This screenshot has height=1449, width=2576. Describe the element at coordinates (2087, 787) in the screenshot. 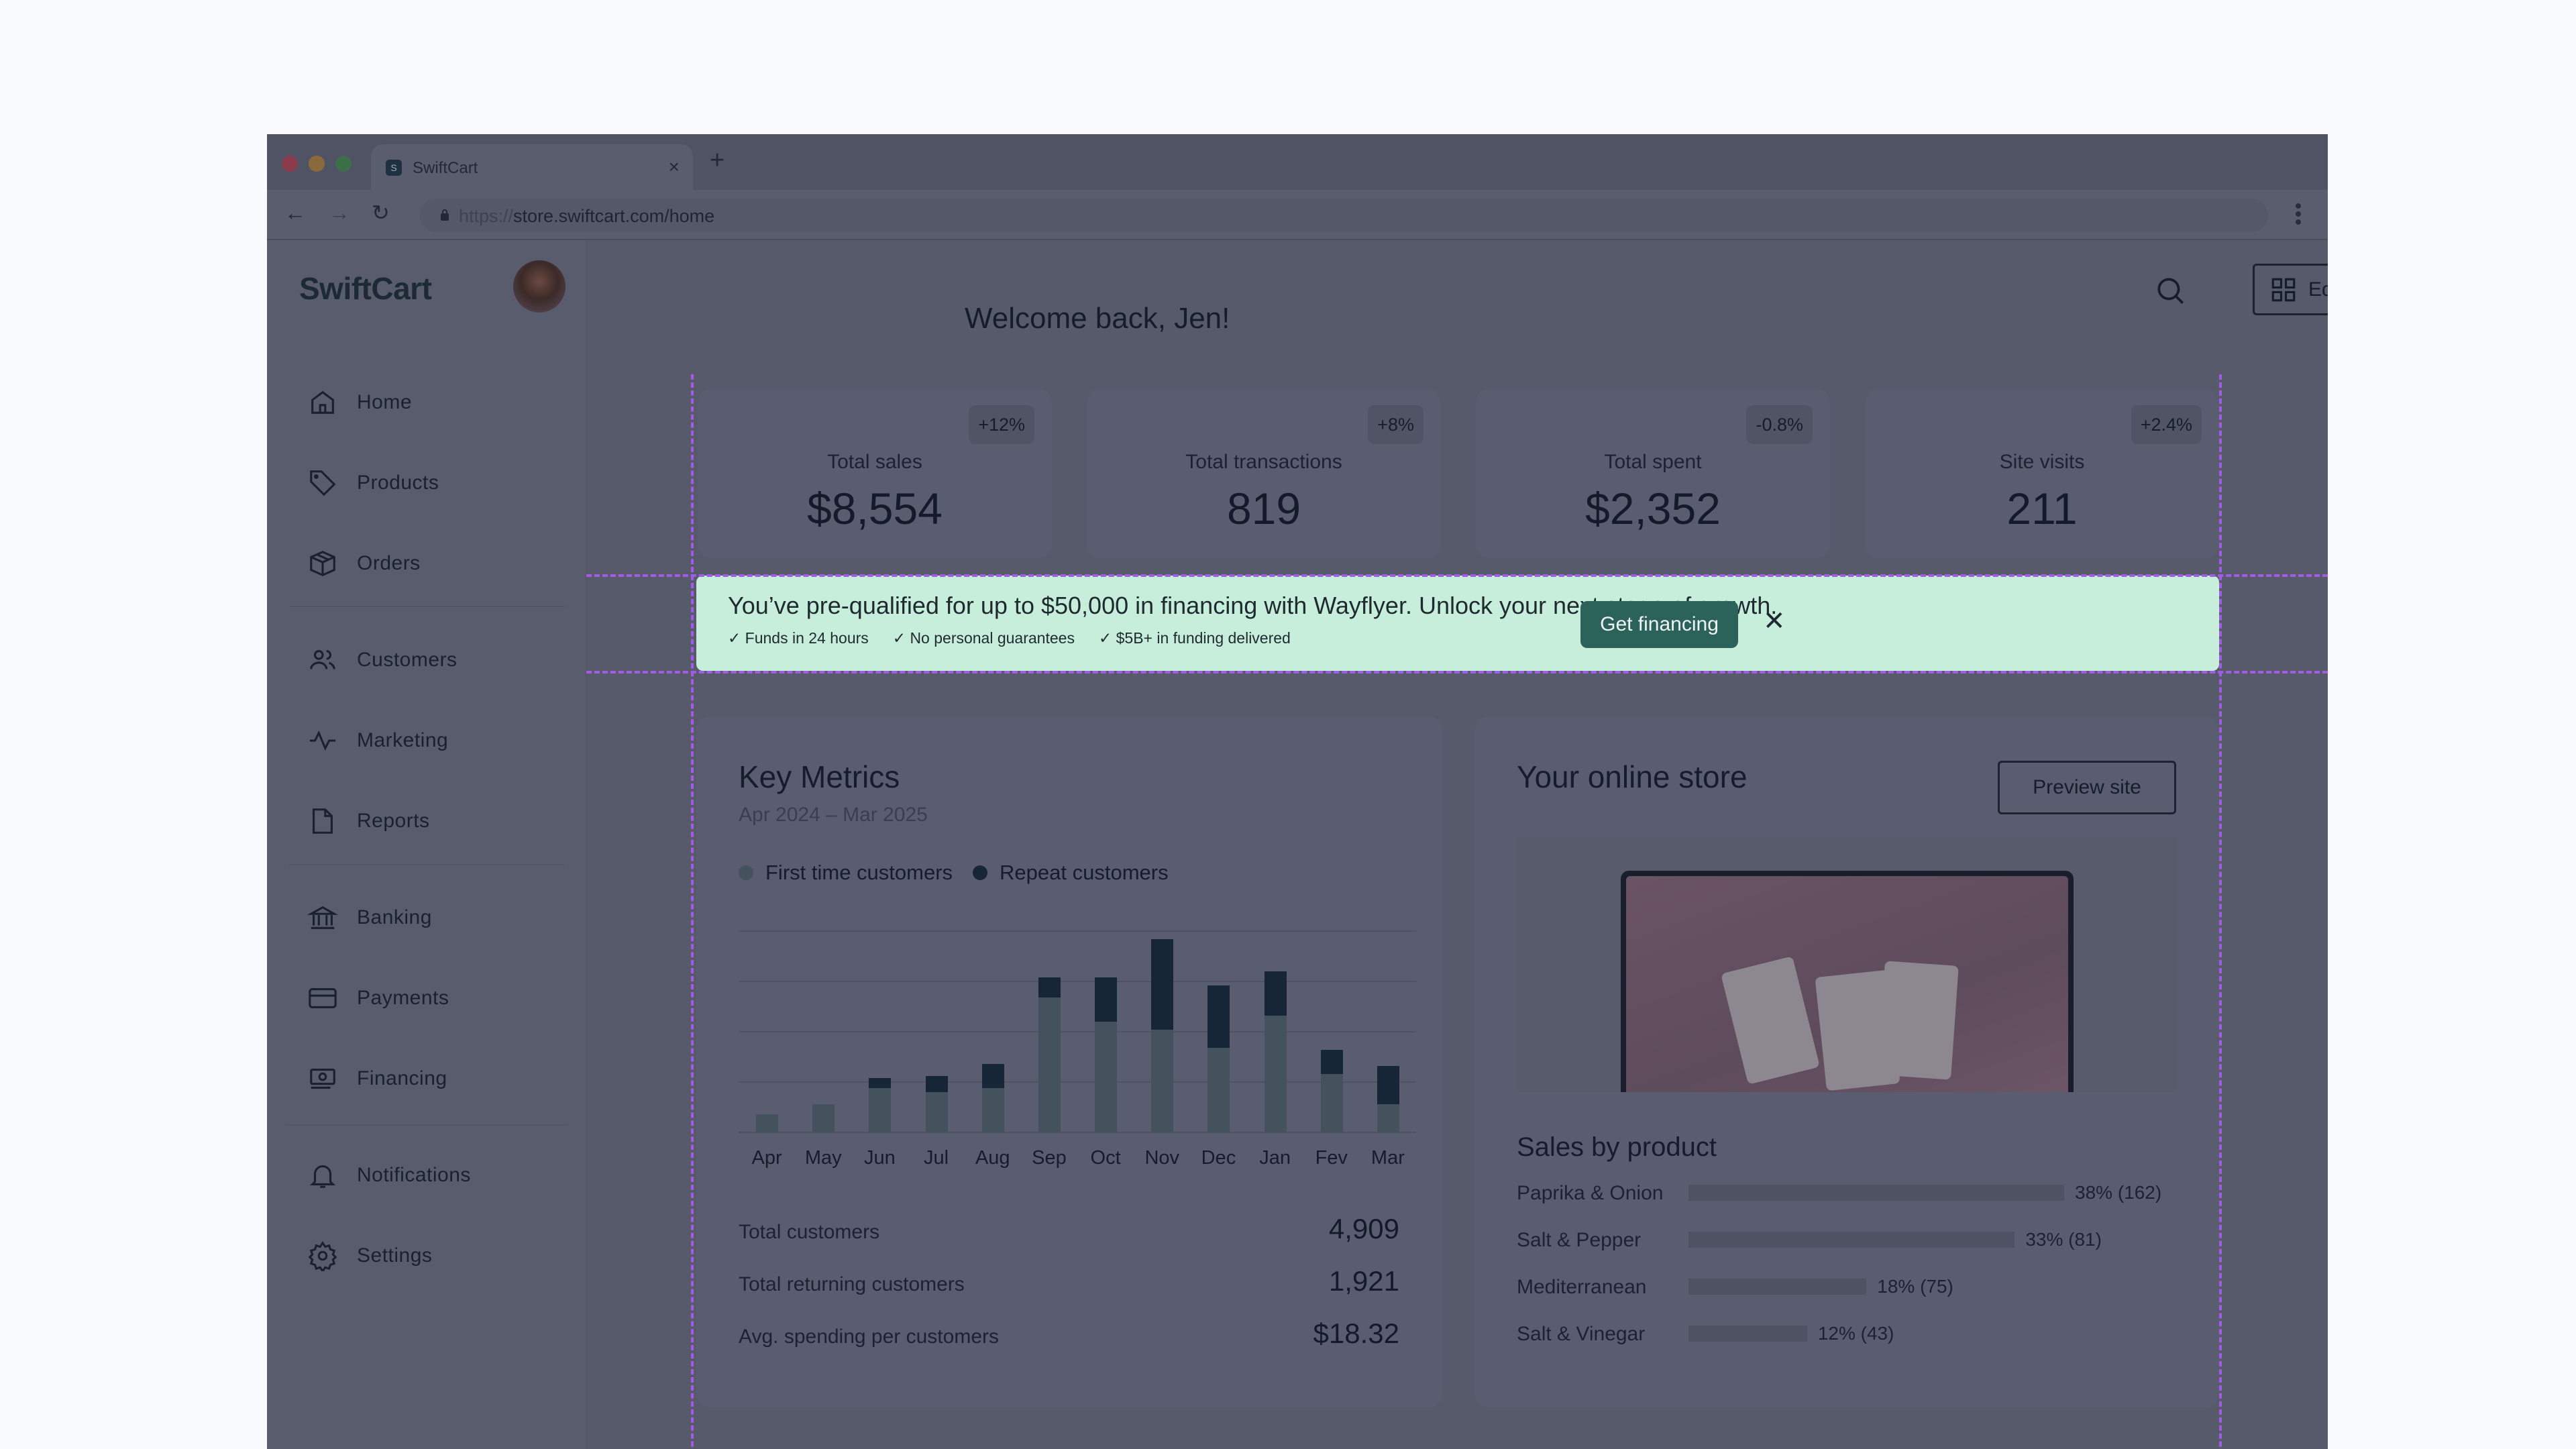

I see `preview-site-button: Preview site` at that location.